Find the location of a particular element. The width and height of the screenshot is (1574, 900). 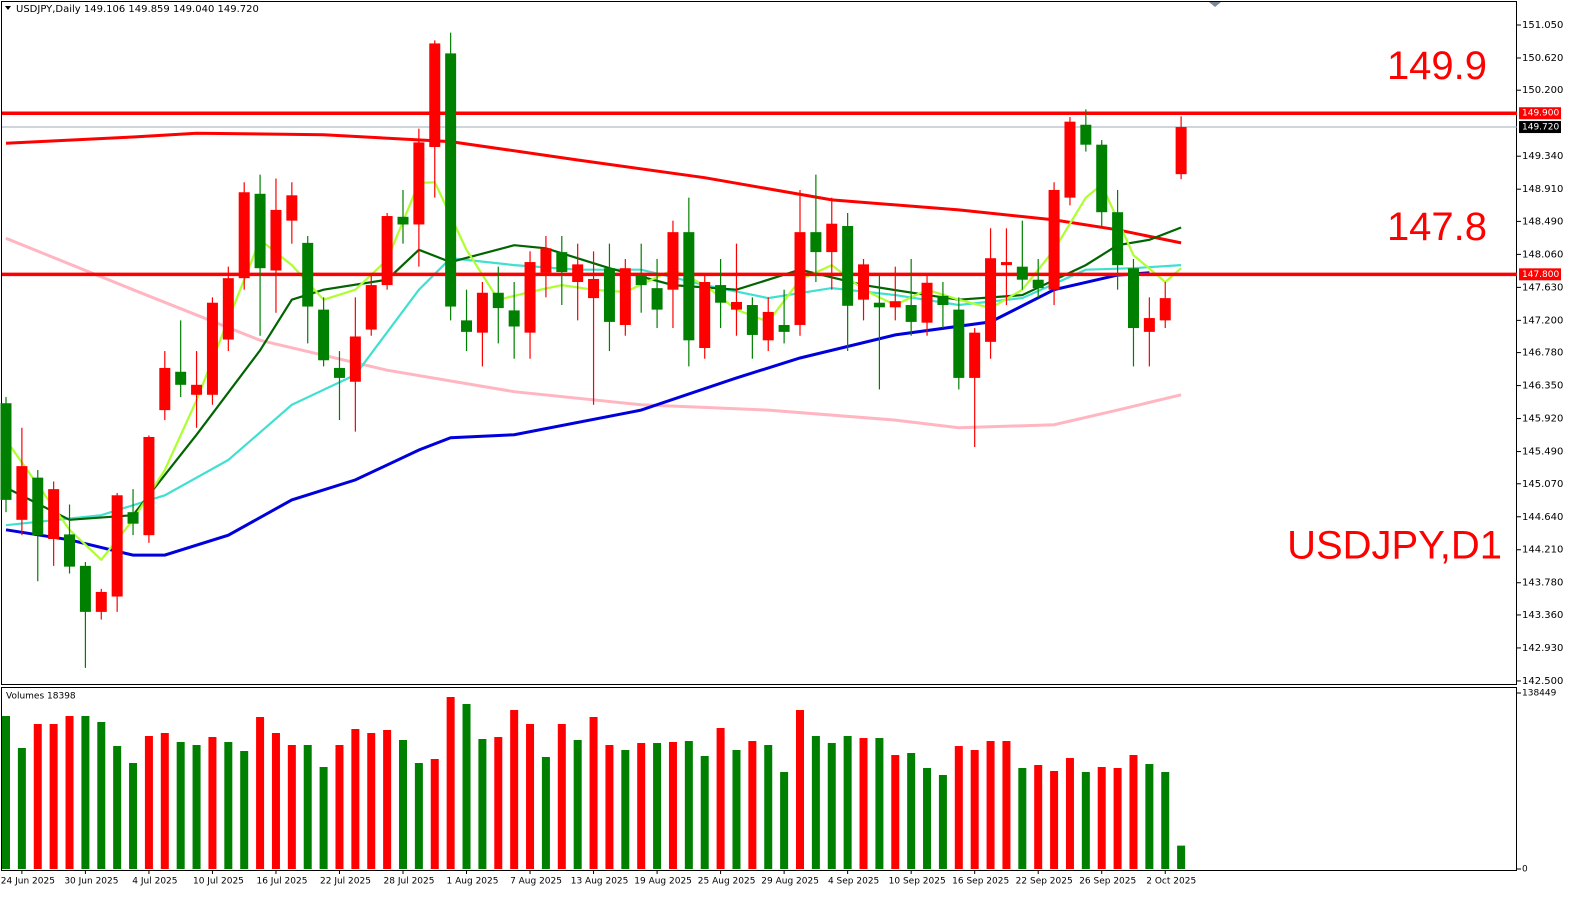

x-tick-label: 4 Sep 2025 is located at coordinates (853, 882).